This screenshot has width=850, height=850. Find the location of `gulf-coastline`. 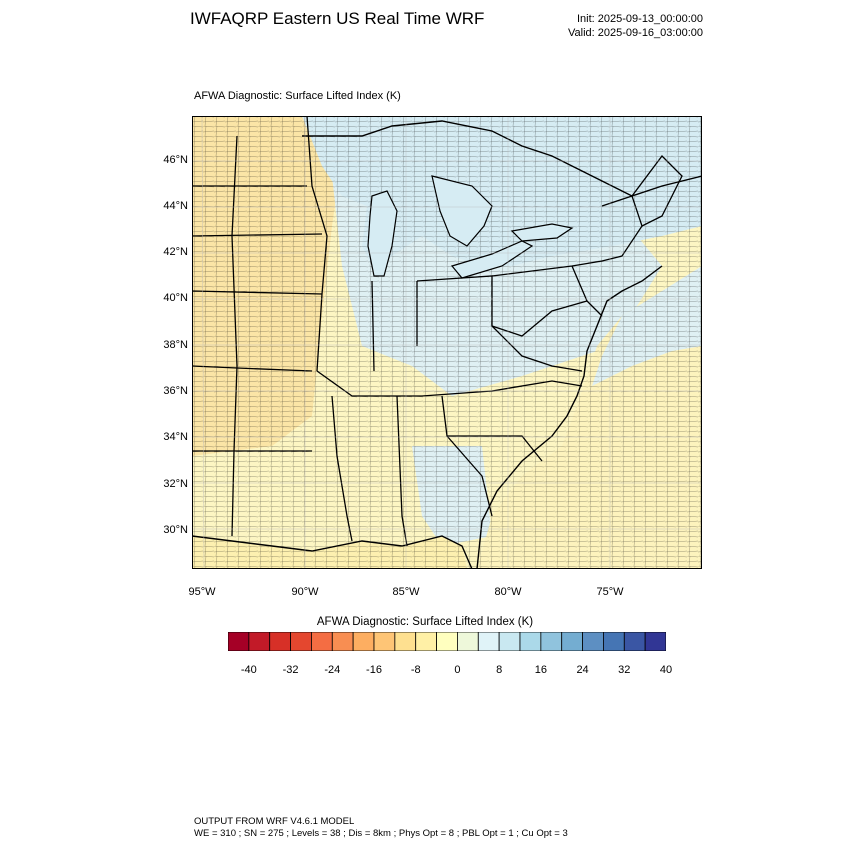

gulf-coastline is located at coordinates (332, 552).